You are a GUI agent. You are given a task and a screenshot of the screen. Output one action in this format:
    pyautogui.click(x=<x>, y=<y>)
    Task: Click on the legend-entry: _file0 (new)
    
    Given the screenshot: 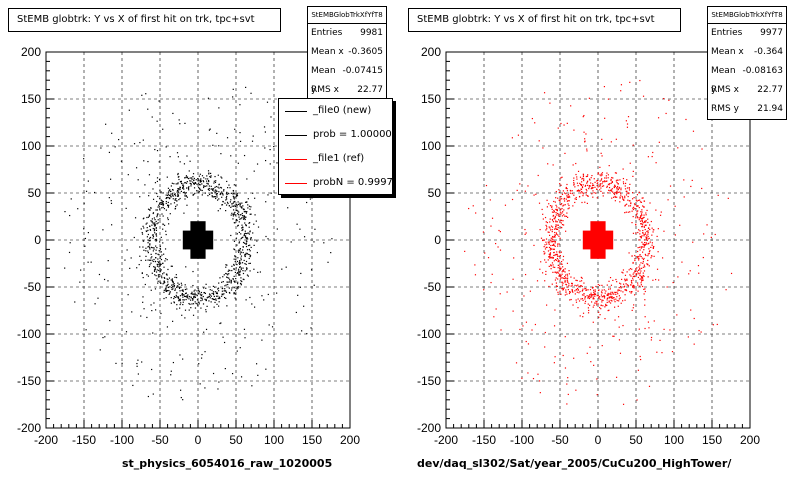 What is the action you would take?
    pyautogui.click(x=335, y=111)
    